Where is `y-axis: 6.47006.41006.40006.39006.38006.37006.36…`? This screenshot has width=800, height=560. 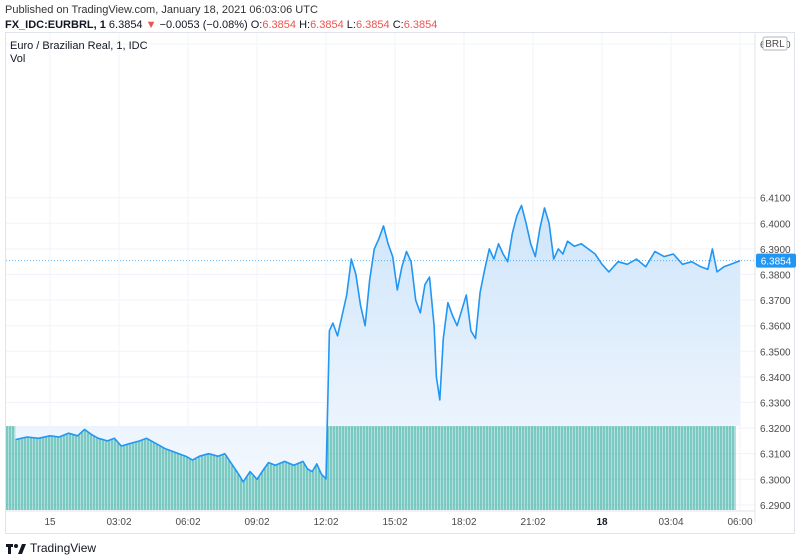
y-axis: 6.47006.41006.40006.39006.38006.37006.36… is located at coordinates (772, 277).